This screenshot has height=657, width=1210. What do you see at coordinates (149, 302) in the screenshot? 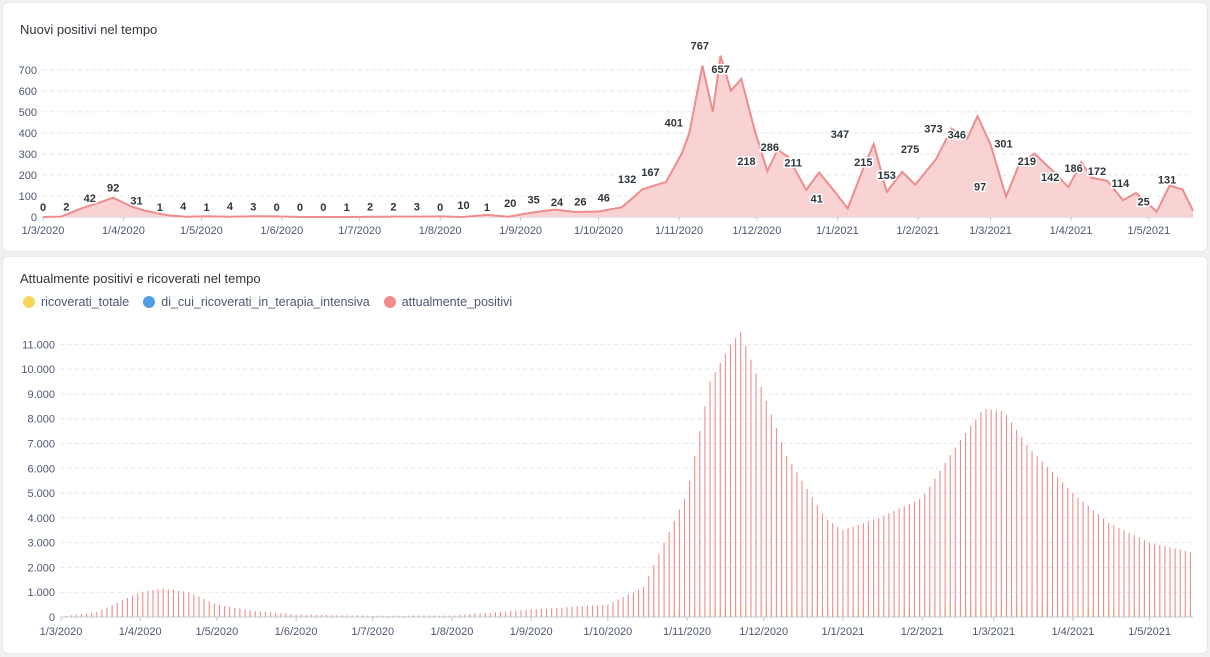
I see `legend-dot-icon` at bounding box center [149, 302].